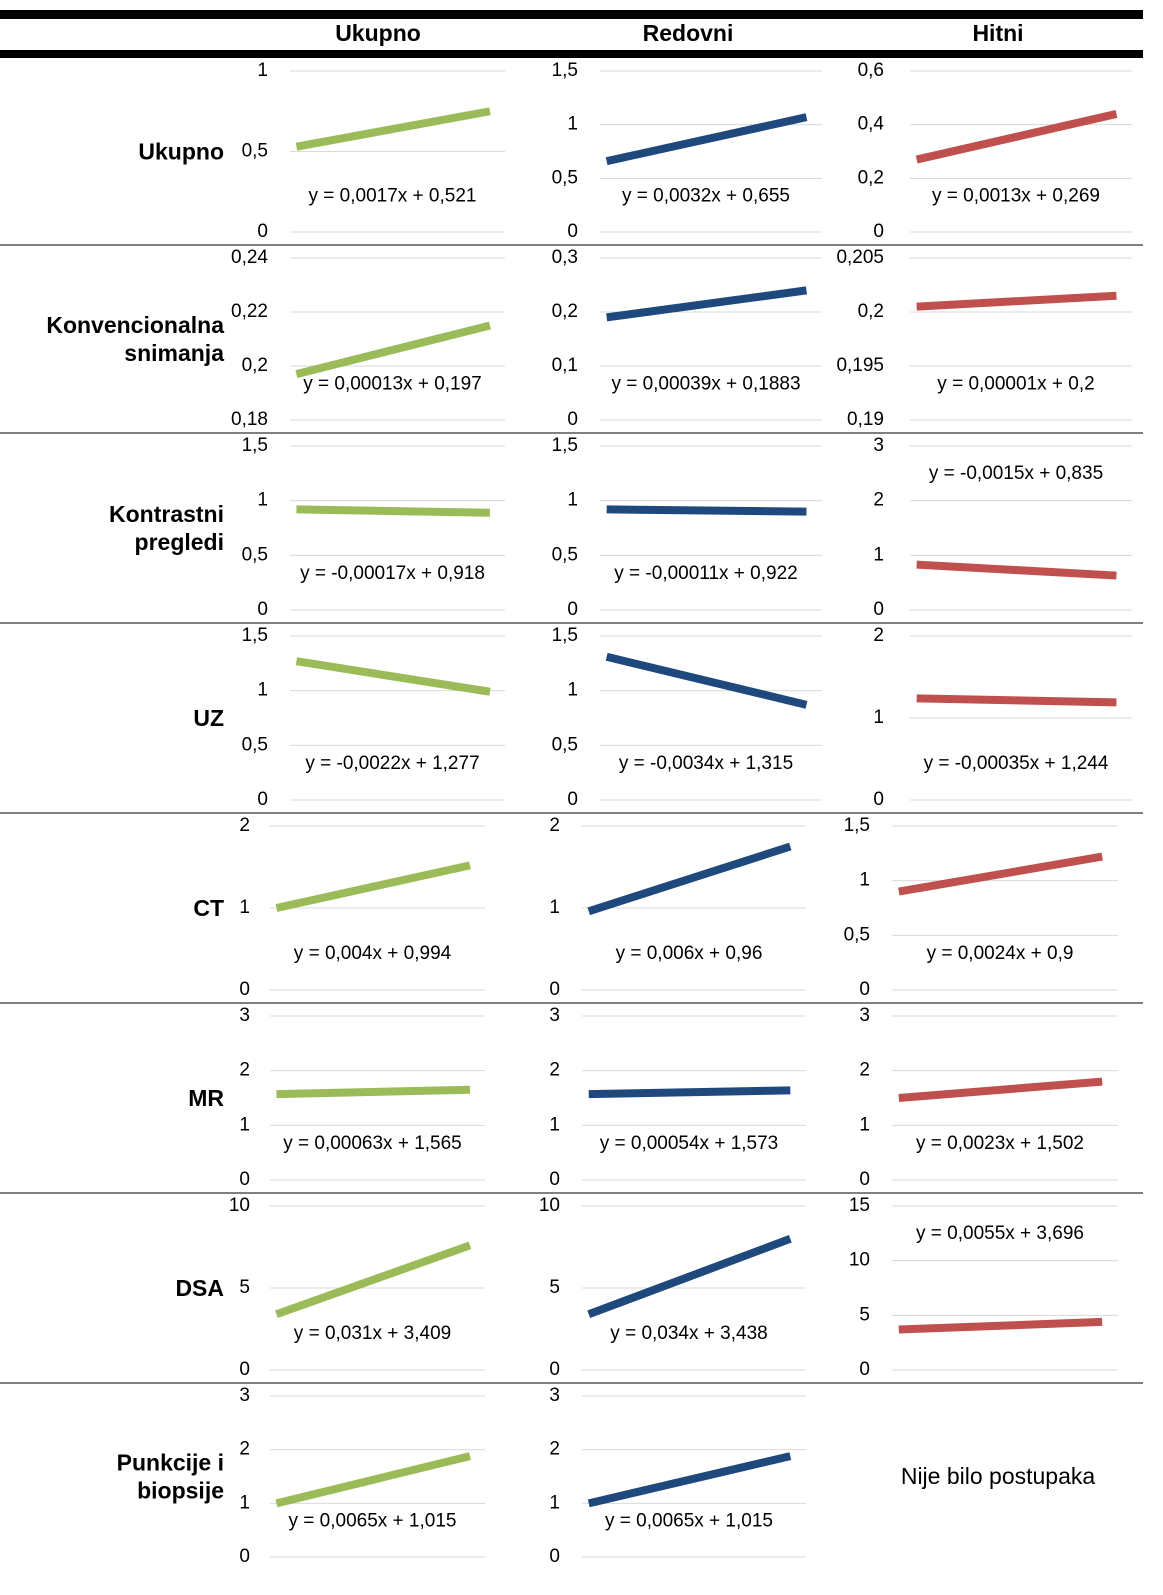 The height and width of the screenshot is (1595, 1163). What do you see at coordinates (689, 953) in the screenshot?
I see `equation: y = 0,006x + 0,96` at bounding box center [689, 953].